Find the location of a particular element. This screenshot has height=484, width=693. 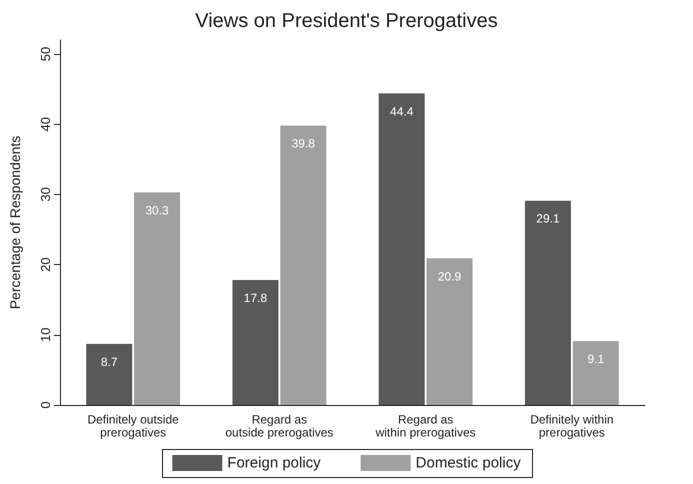

y-tick-label: 20 is located at coordinates (45, 264).